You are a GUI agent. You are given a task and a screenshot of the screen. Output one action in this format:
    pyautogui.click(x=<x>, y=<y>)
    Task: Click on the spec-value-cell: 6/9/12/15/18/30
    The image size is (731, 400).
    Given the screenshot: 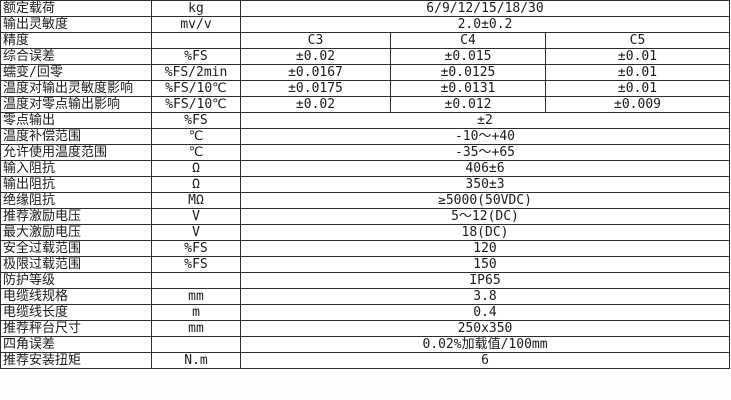 What is the action you would take?
    pyautogui.click(x=485, y=8)
    